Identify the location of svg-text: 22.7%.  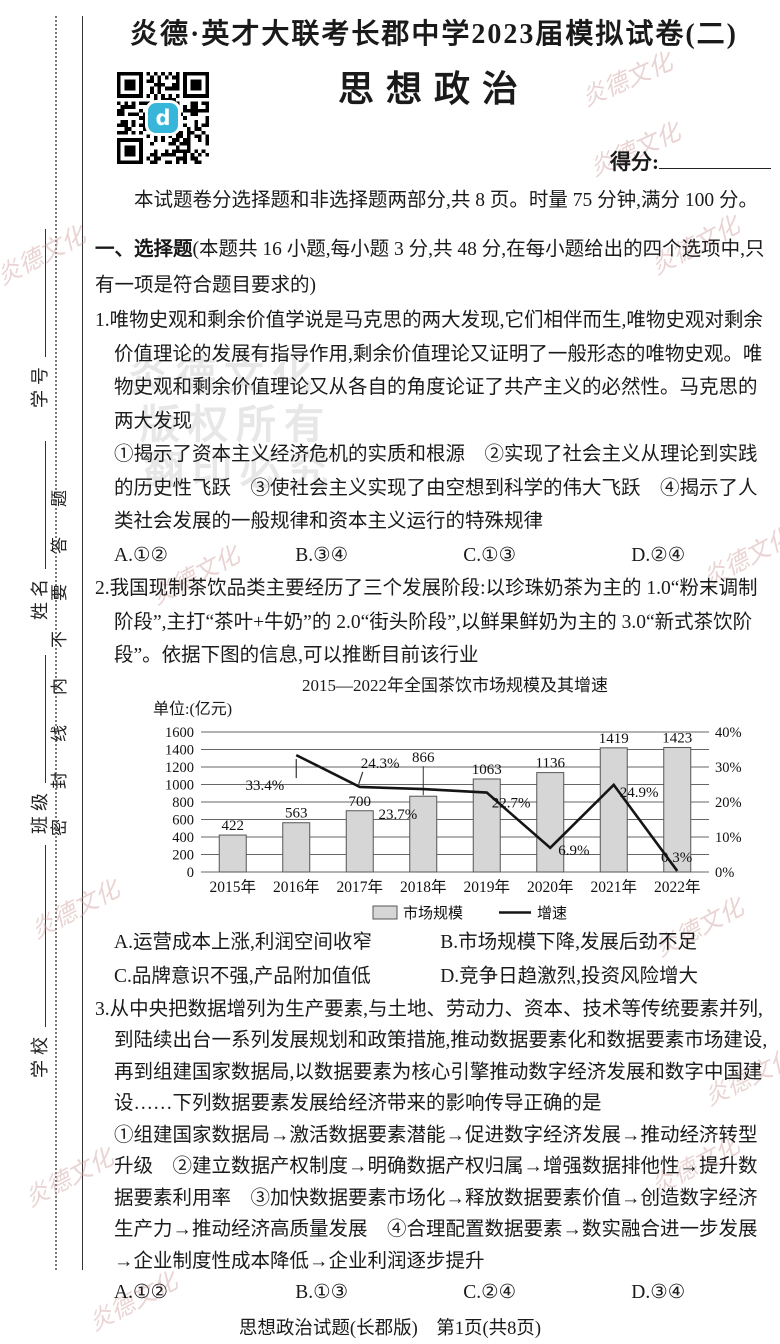
(511, 803).